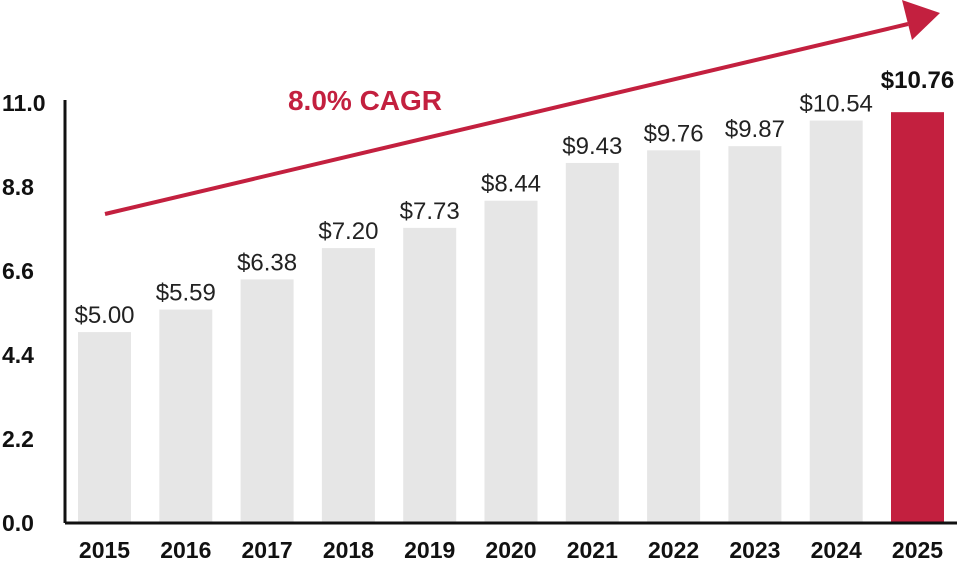 Image resolution: width=960 pixels, height=571 pixels. I want to click on x-tick-2023: 2023, so click(754, 550).